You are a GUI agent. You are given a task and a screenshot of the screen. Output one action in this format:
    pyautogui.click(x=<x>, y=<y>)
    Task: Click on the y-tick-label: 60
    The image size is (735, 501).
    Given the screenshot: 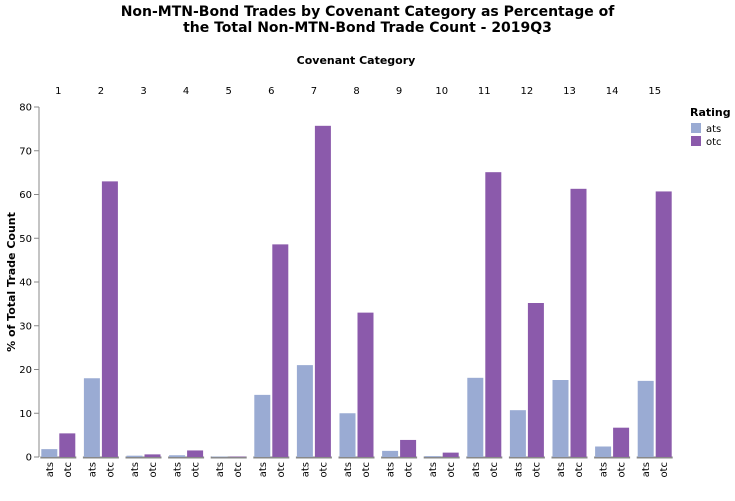 What is the action you would take?
    pyautogui.click(x=25, y=195)
    